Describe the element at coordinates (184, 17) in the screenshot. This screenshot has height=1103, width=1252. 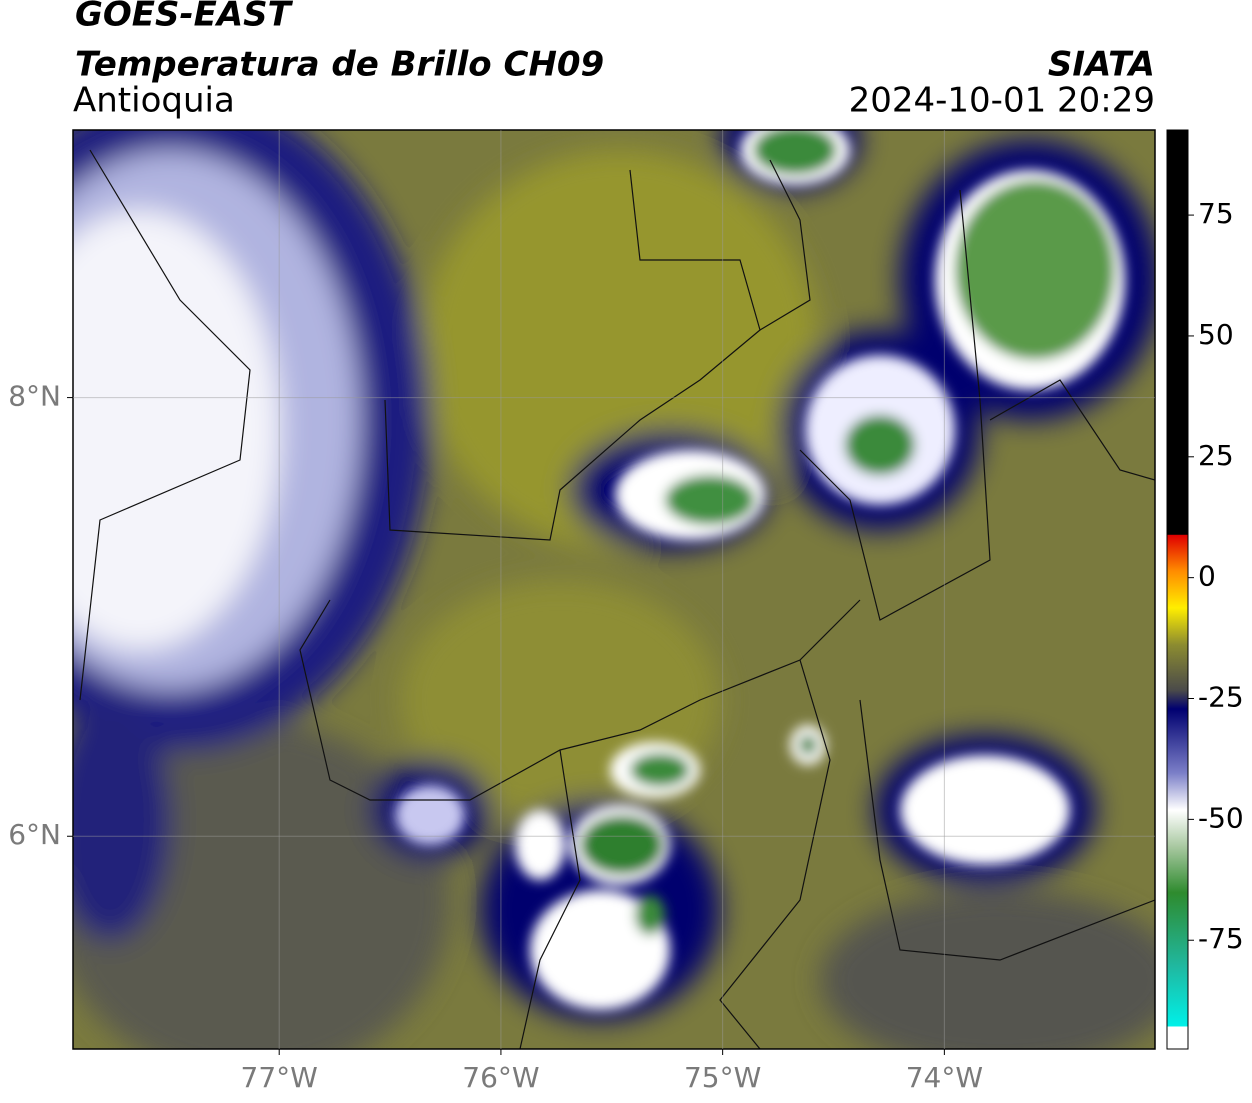
I see `satellite: GOES-EAST` at that location.